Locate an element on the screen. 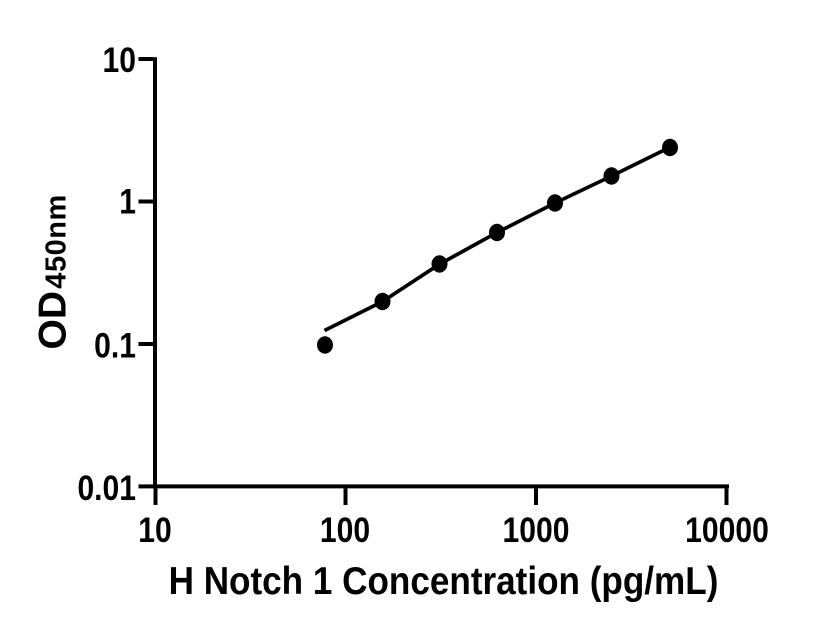 The height and width of the screenshot is (640, 816). svg-text: 1000 is located at coordinates (536, 530).